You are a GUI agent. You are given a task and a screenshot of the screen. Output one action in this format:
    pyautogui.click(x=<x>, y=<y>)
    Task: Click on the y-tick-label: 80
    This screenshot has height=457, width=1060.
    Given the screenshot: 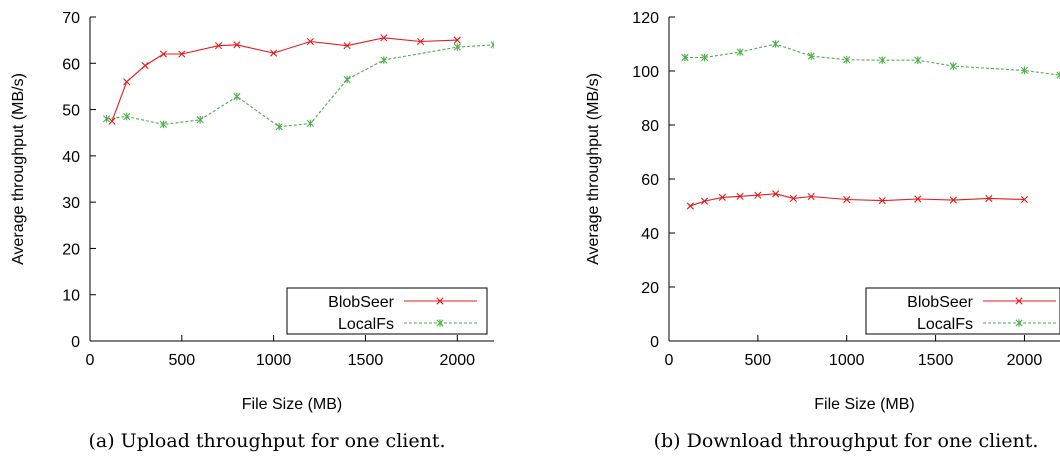 What is the action you would take?
    pyautogui.click(x=650, y=126)
    